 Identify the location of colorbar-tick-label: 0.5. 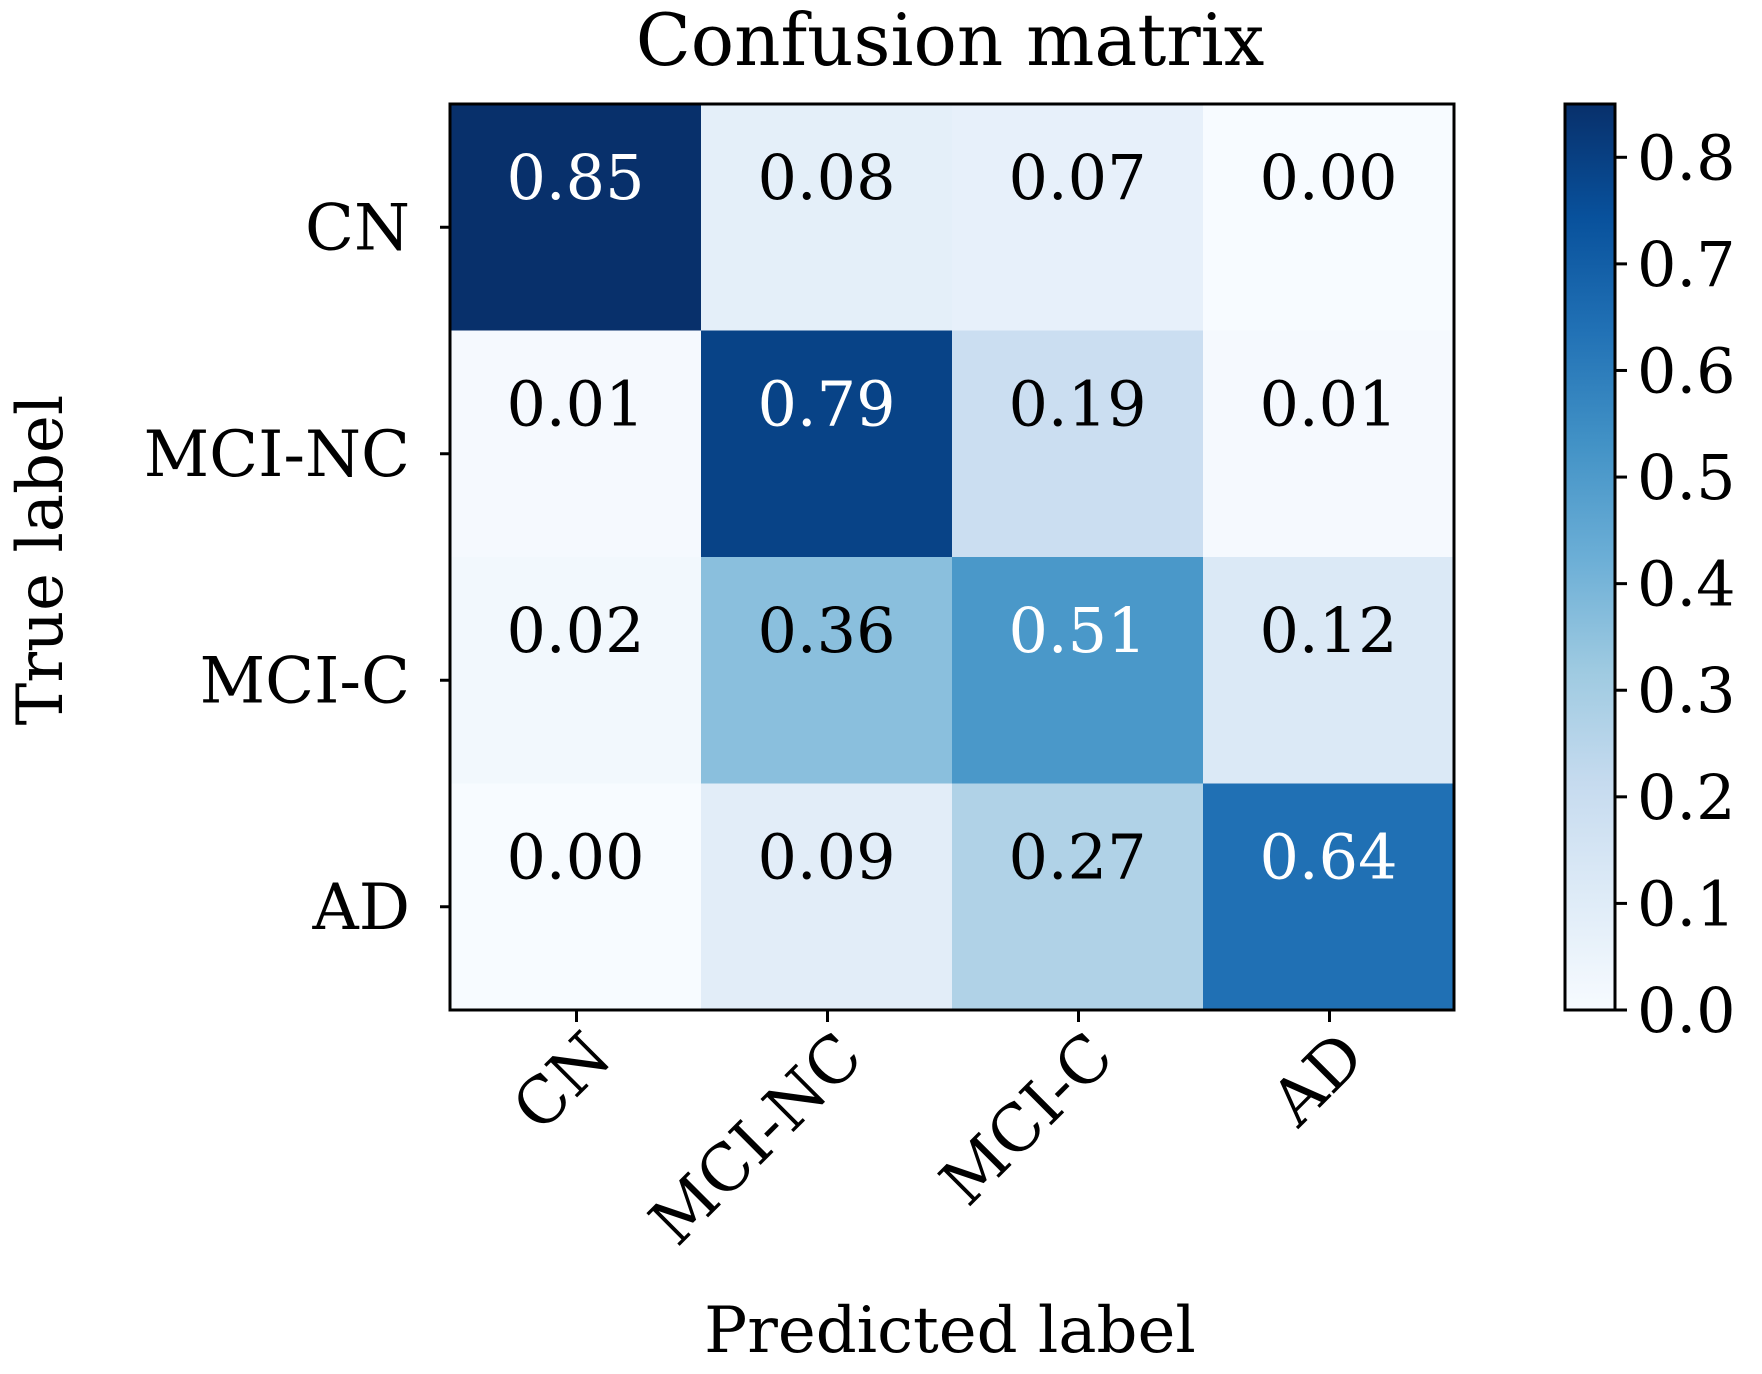
(1686, 477).